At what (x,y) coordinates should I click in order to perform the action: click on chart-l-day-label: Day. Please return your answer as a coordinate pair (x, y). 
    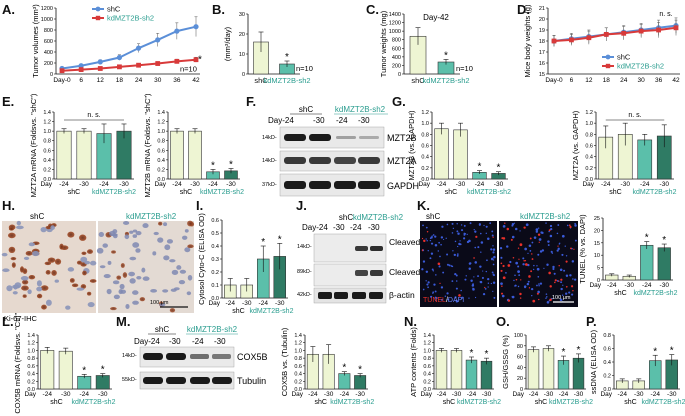
    Looking at the image, I should click on (30, 394).